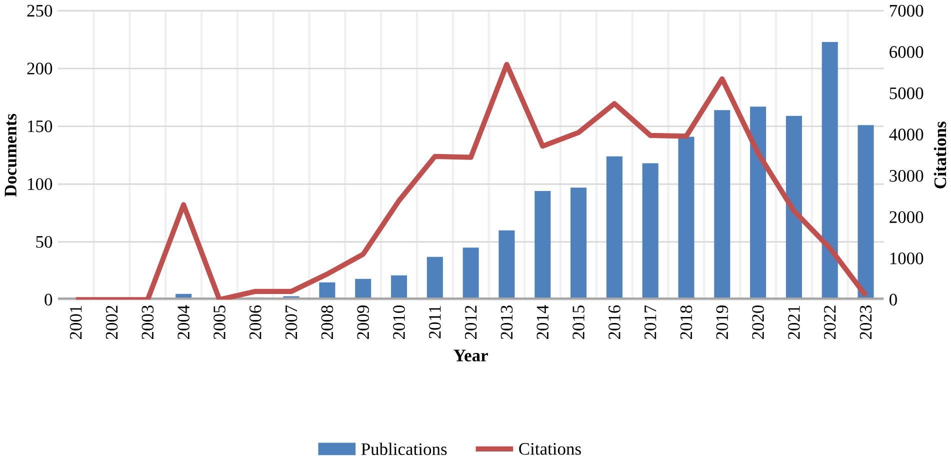 The width and height of the screenshot is (951, 458). I want to click on x-axis-title: Year, so click(471, 356).